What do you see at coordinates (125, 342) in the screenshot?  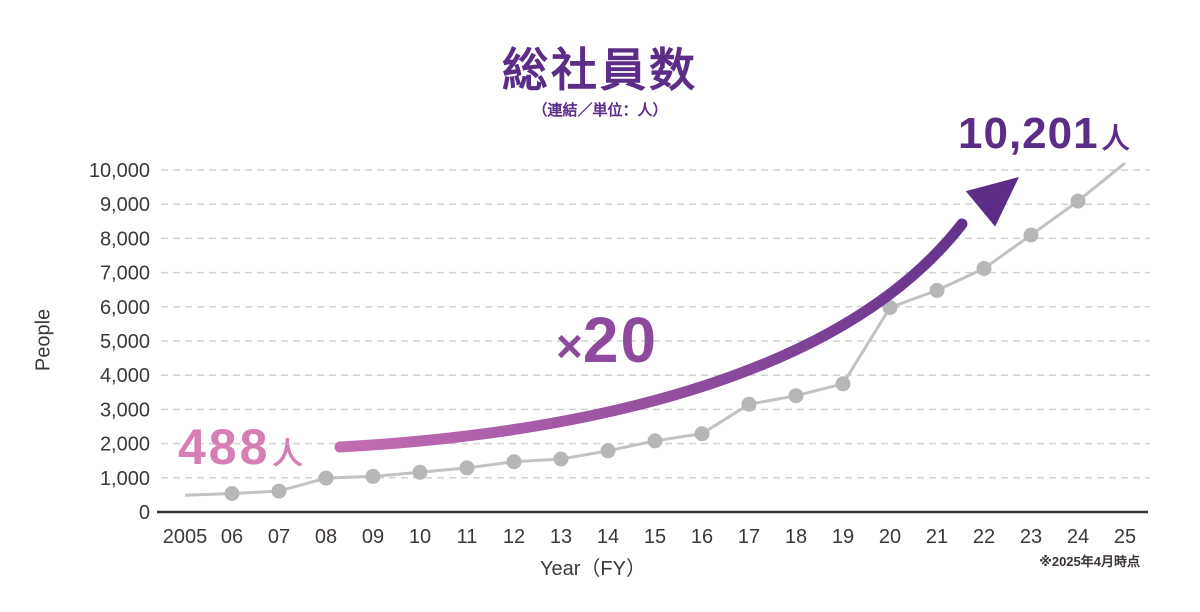 I see `y-tick-label: 5,000` at bounding box center [125, 342].